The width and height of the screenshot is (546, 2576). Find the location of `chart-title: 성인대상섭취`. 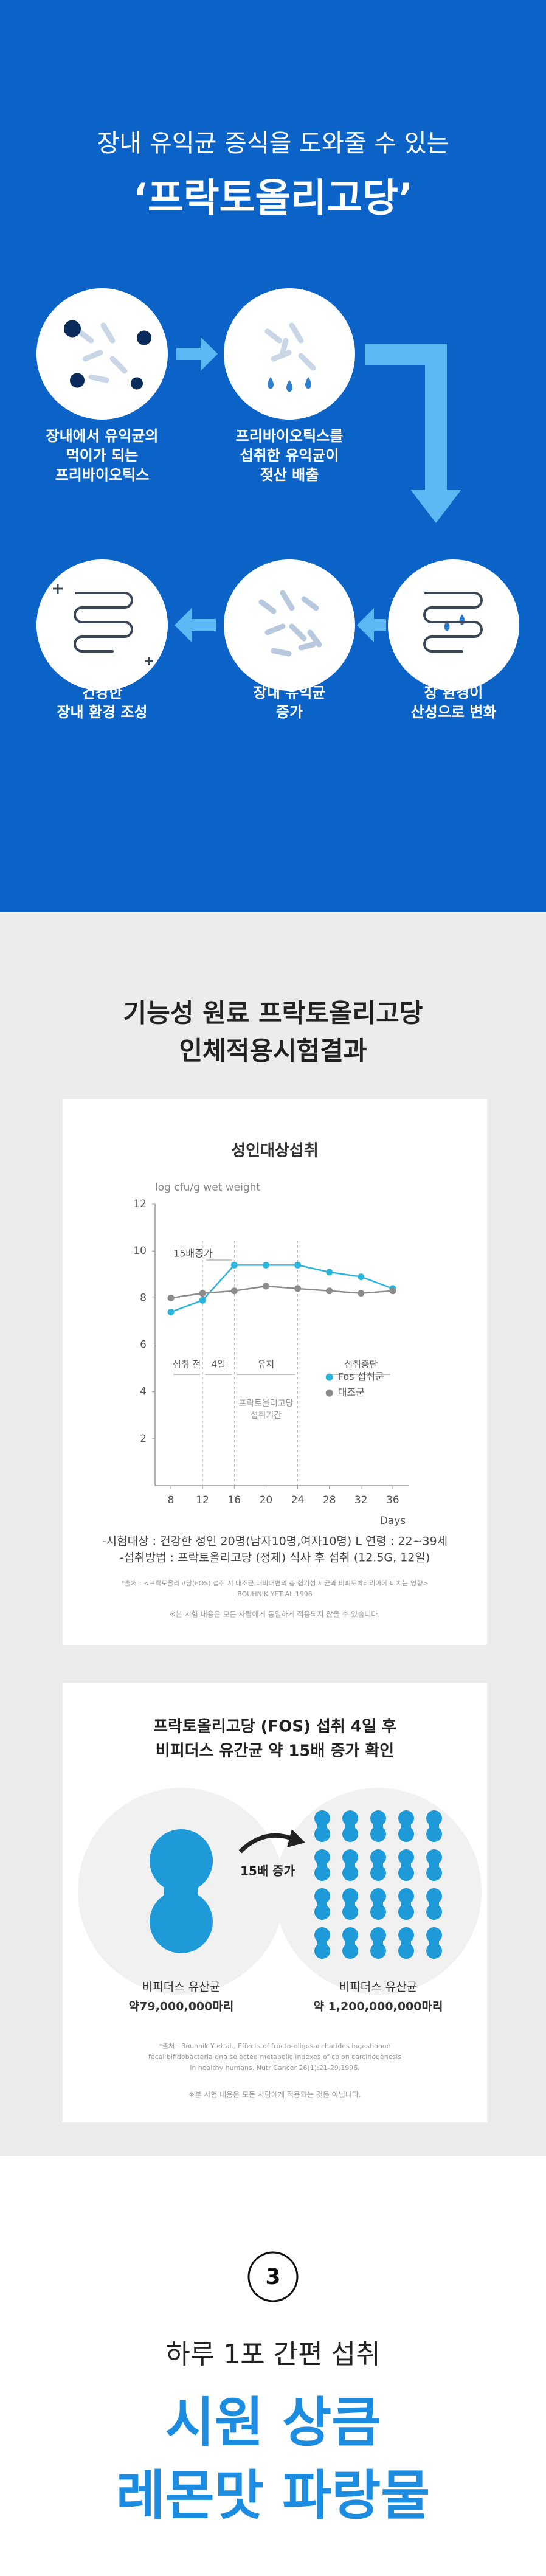

chart-title: 성인대상섭취 is located at coordinates (275, 1151).